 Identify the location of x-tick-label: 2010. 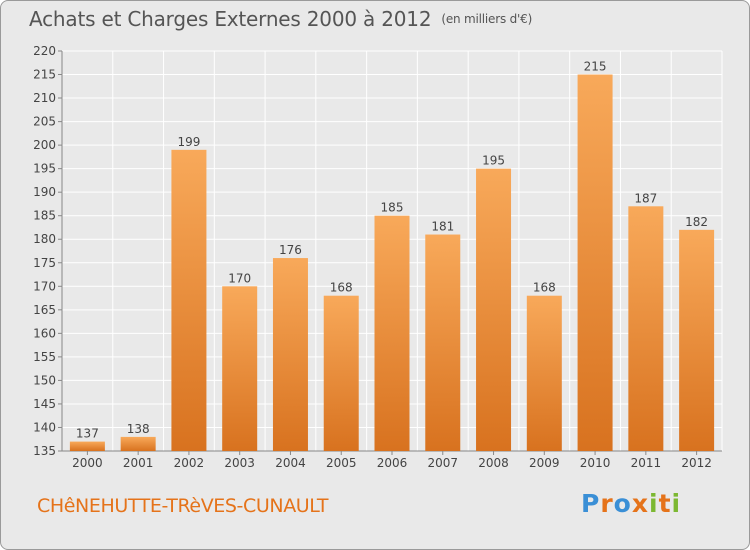
(595, 463).